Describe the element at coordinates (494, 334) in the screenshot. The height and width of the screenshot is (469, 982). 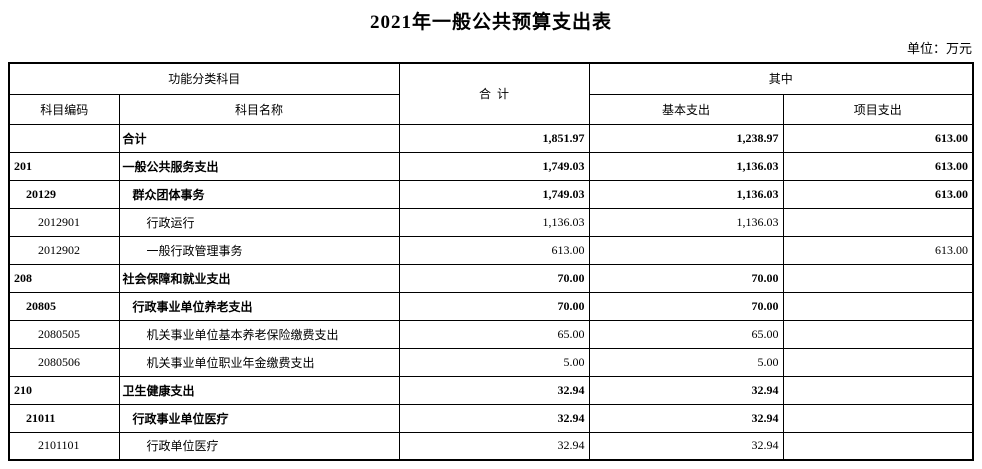
I see `cell-total: 65.00` at that location.